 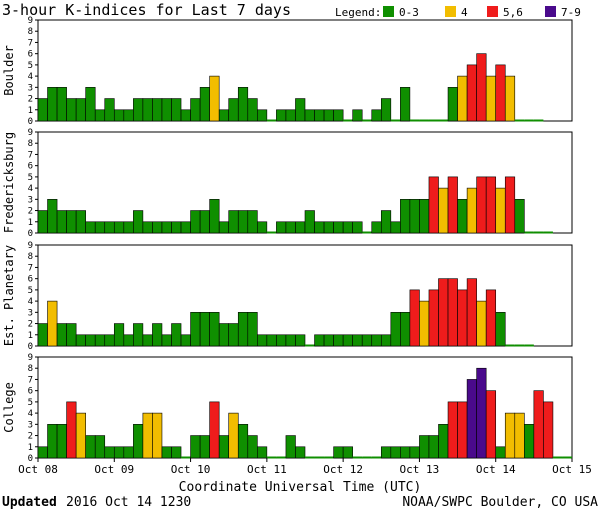 I want to click on x-tick-label: Oct 09, so click(x=114, y=469).